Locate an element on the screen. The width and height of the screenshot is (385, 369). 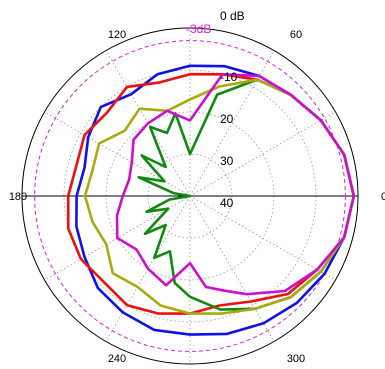
angle-label-60: 60 is located at coordinates (296, 35).